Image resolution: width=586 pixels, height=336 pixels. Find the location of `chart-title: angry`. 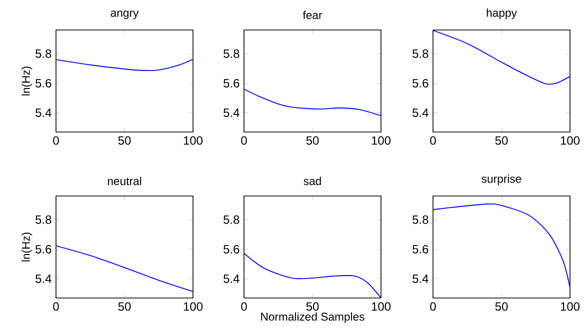

chart-title: angry is located at coordinates (124, 15).